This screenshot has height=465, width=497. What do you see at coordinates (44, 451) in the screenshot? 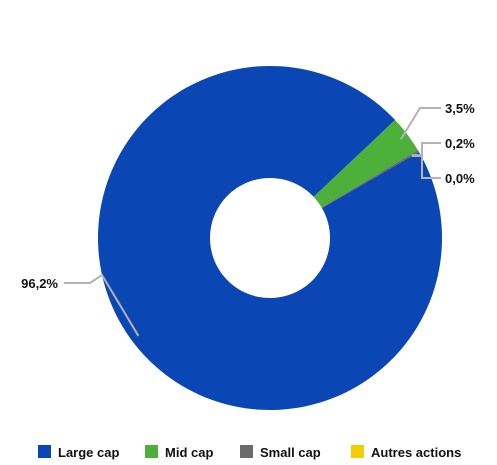
I see `legend-swatch-large-cap` at bounding box center [44, 451].